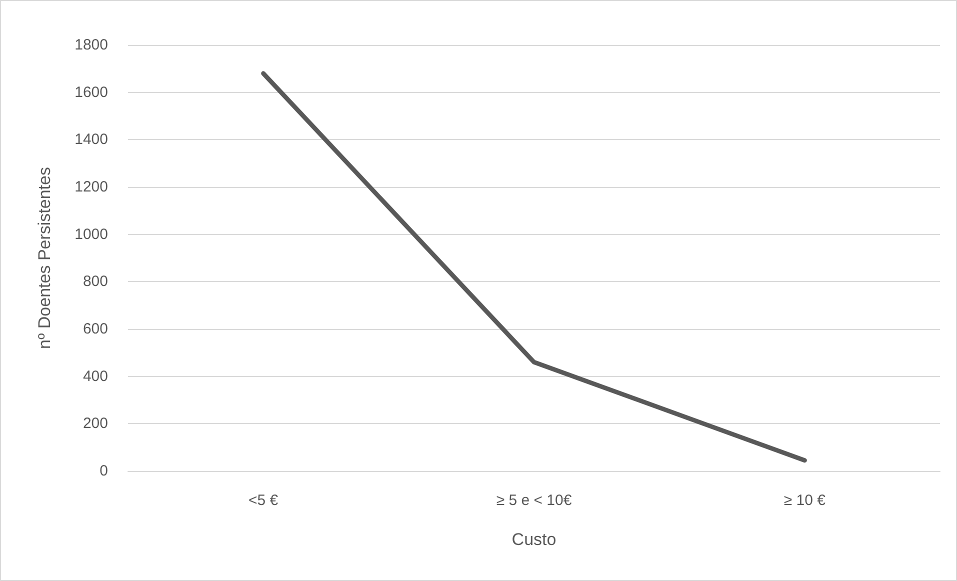  I want to click on y-tick-label: 1000, so click(91, 234).